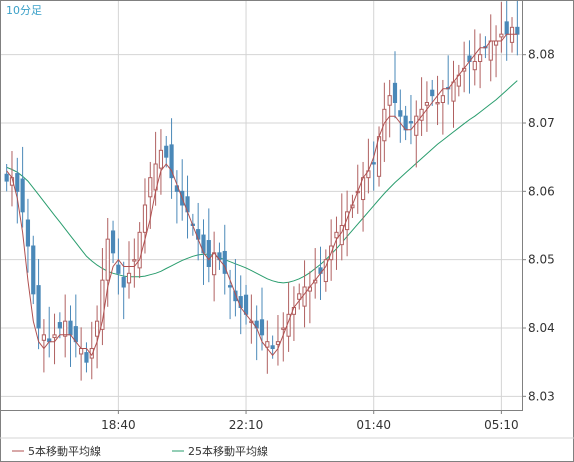 This screenshot has width=574, height=462. Describe the element at coordinates (118, 425) in the screenshot. I see `x-tick-label-0: 18:40` at that location.